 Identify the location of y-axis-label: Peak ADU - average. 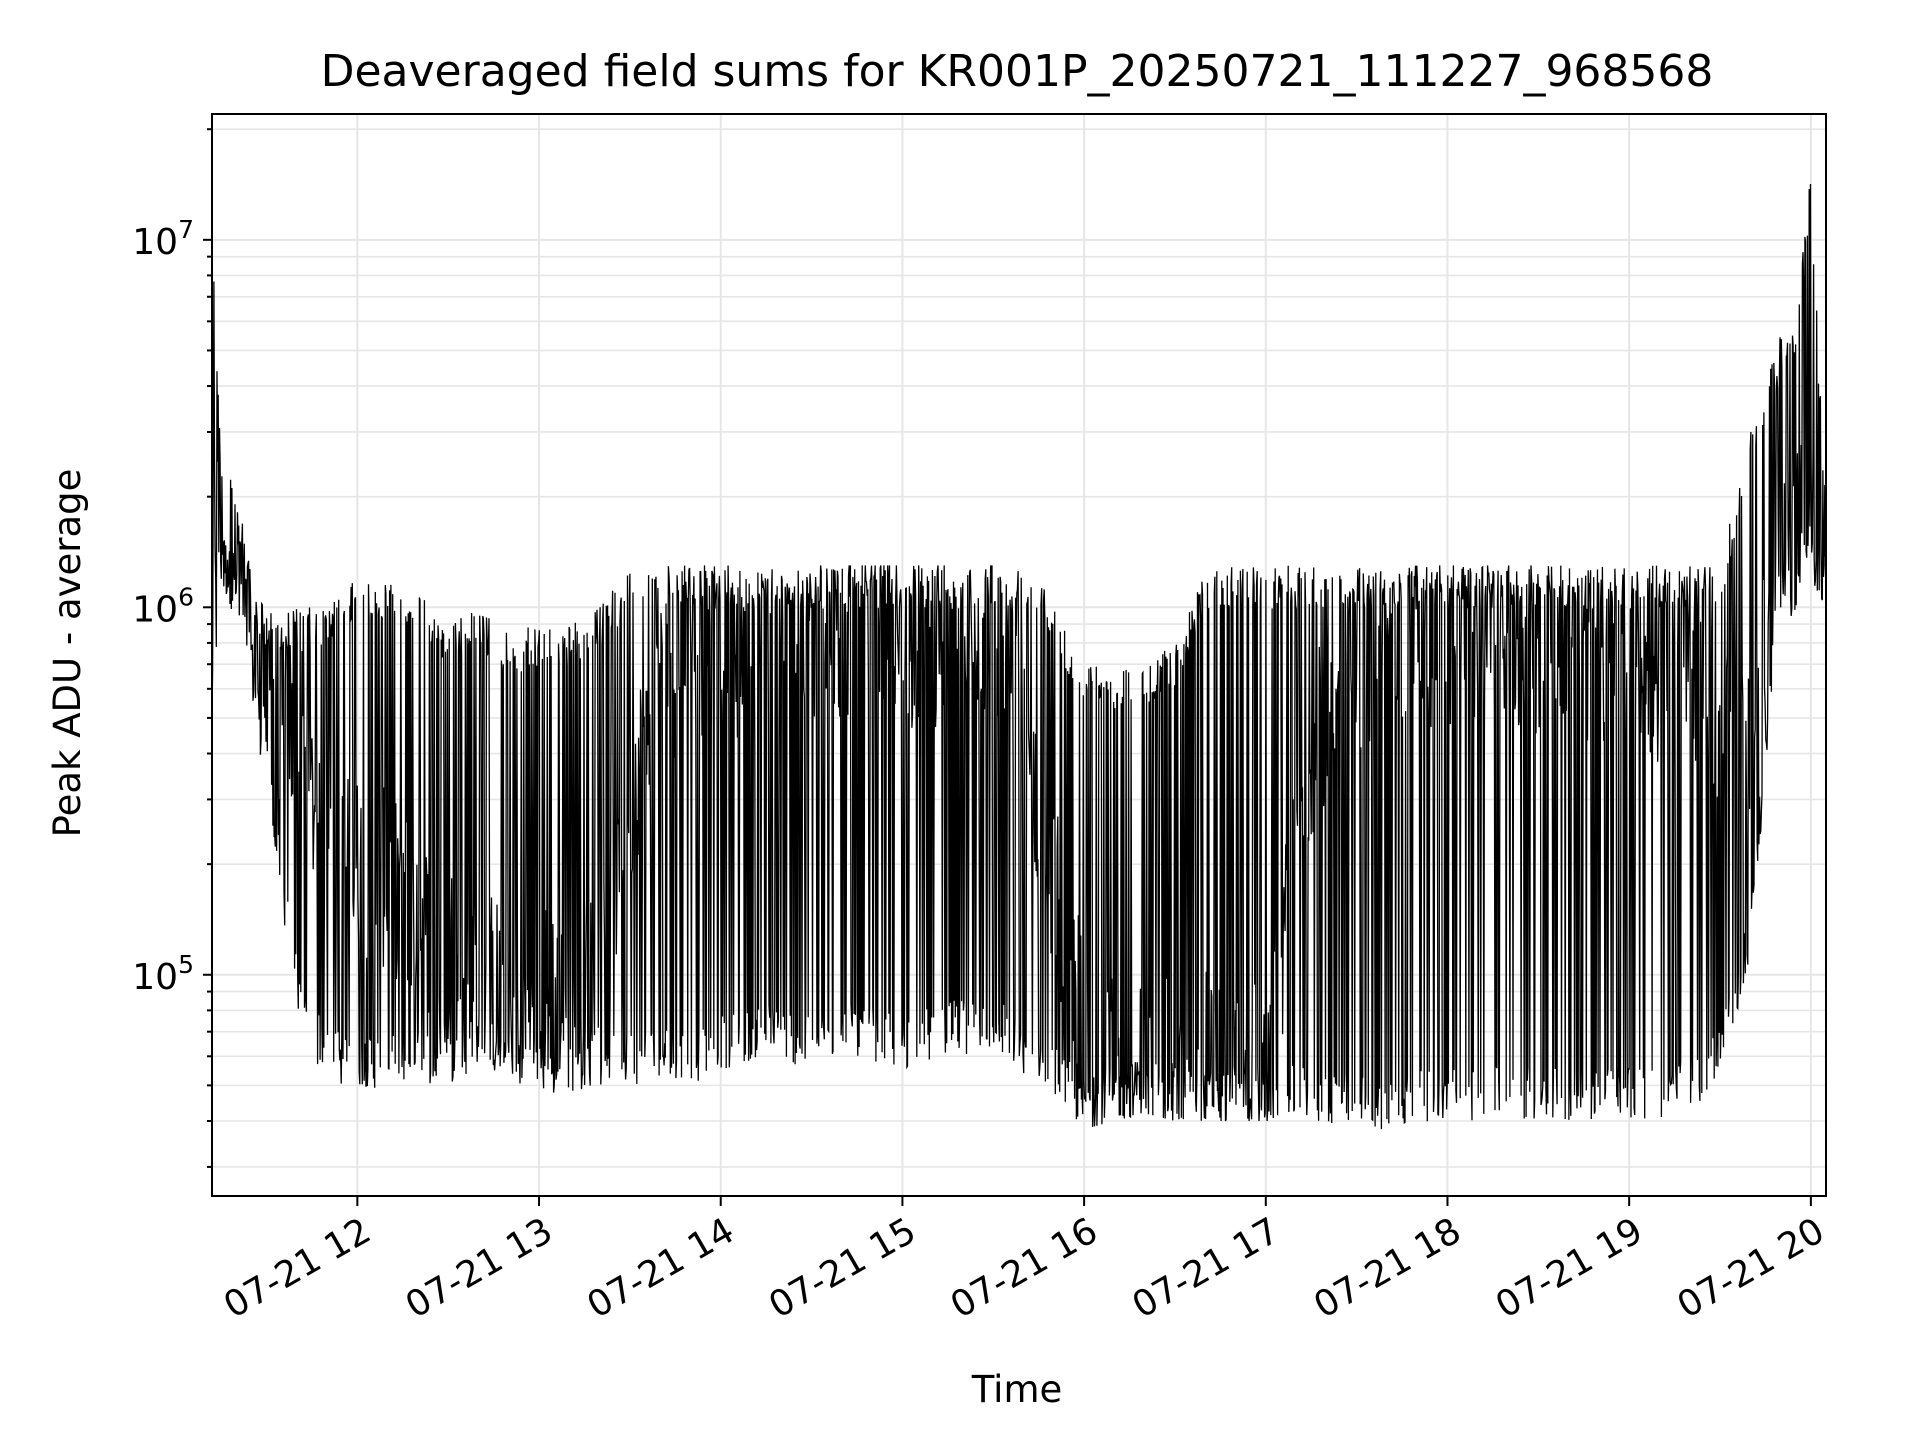
(67, 653).